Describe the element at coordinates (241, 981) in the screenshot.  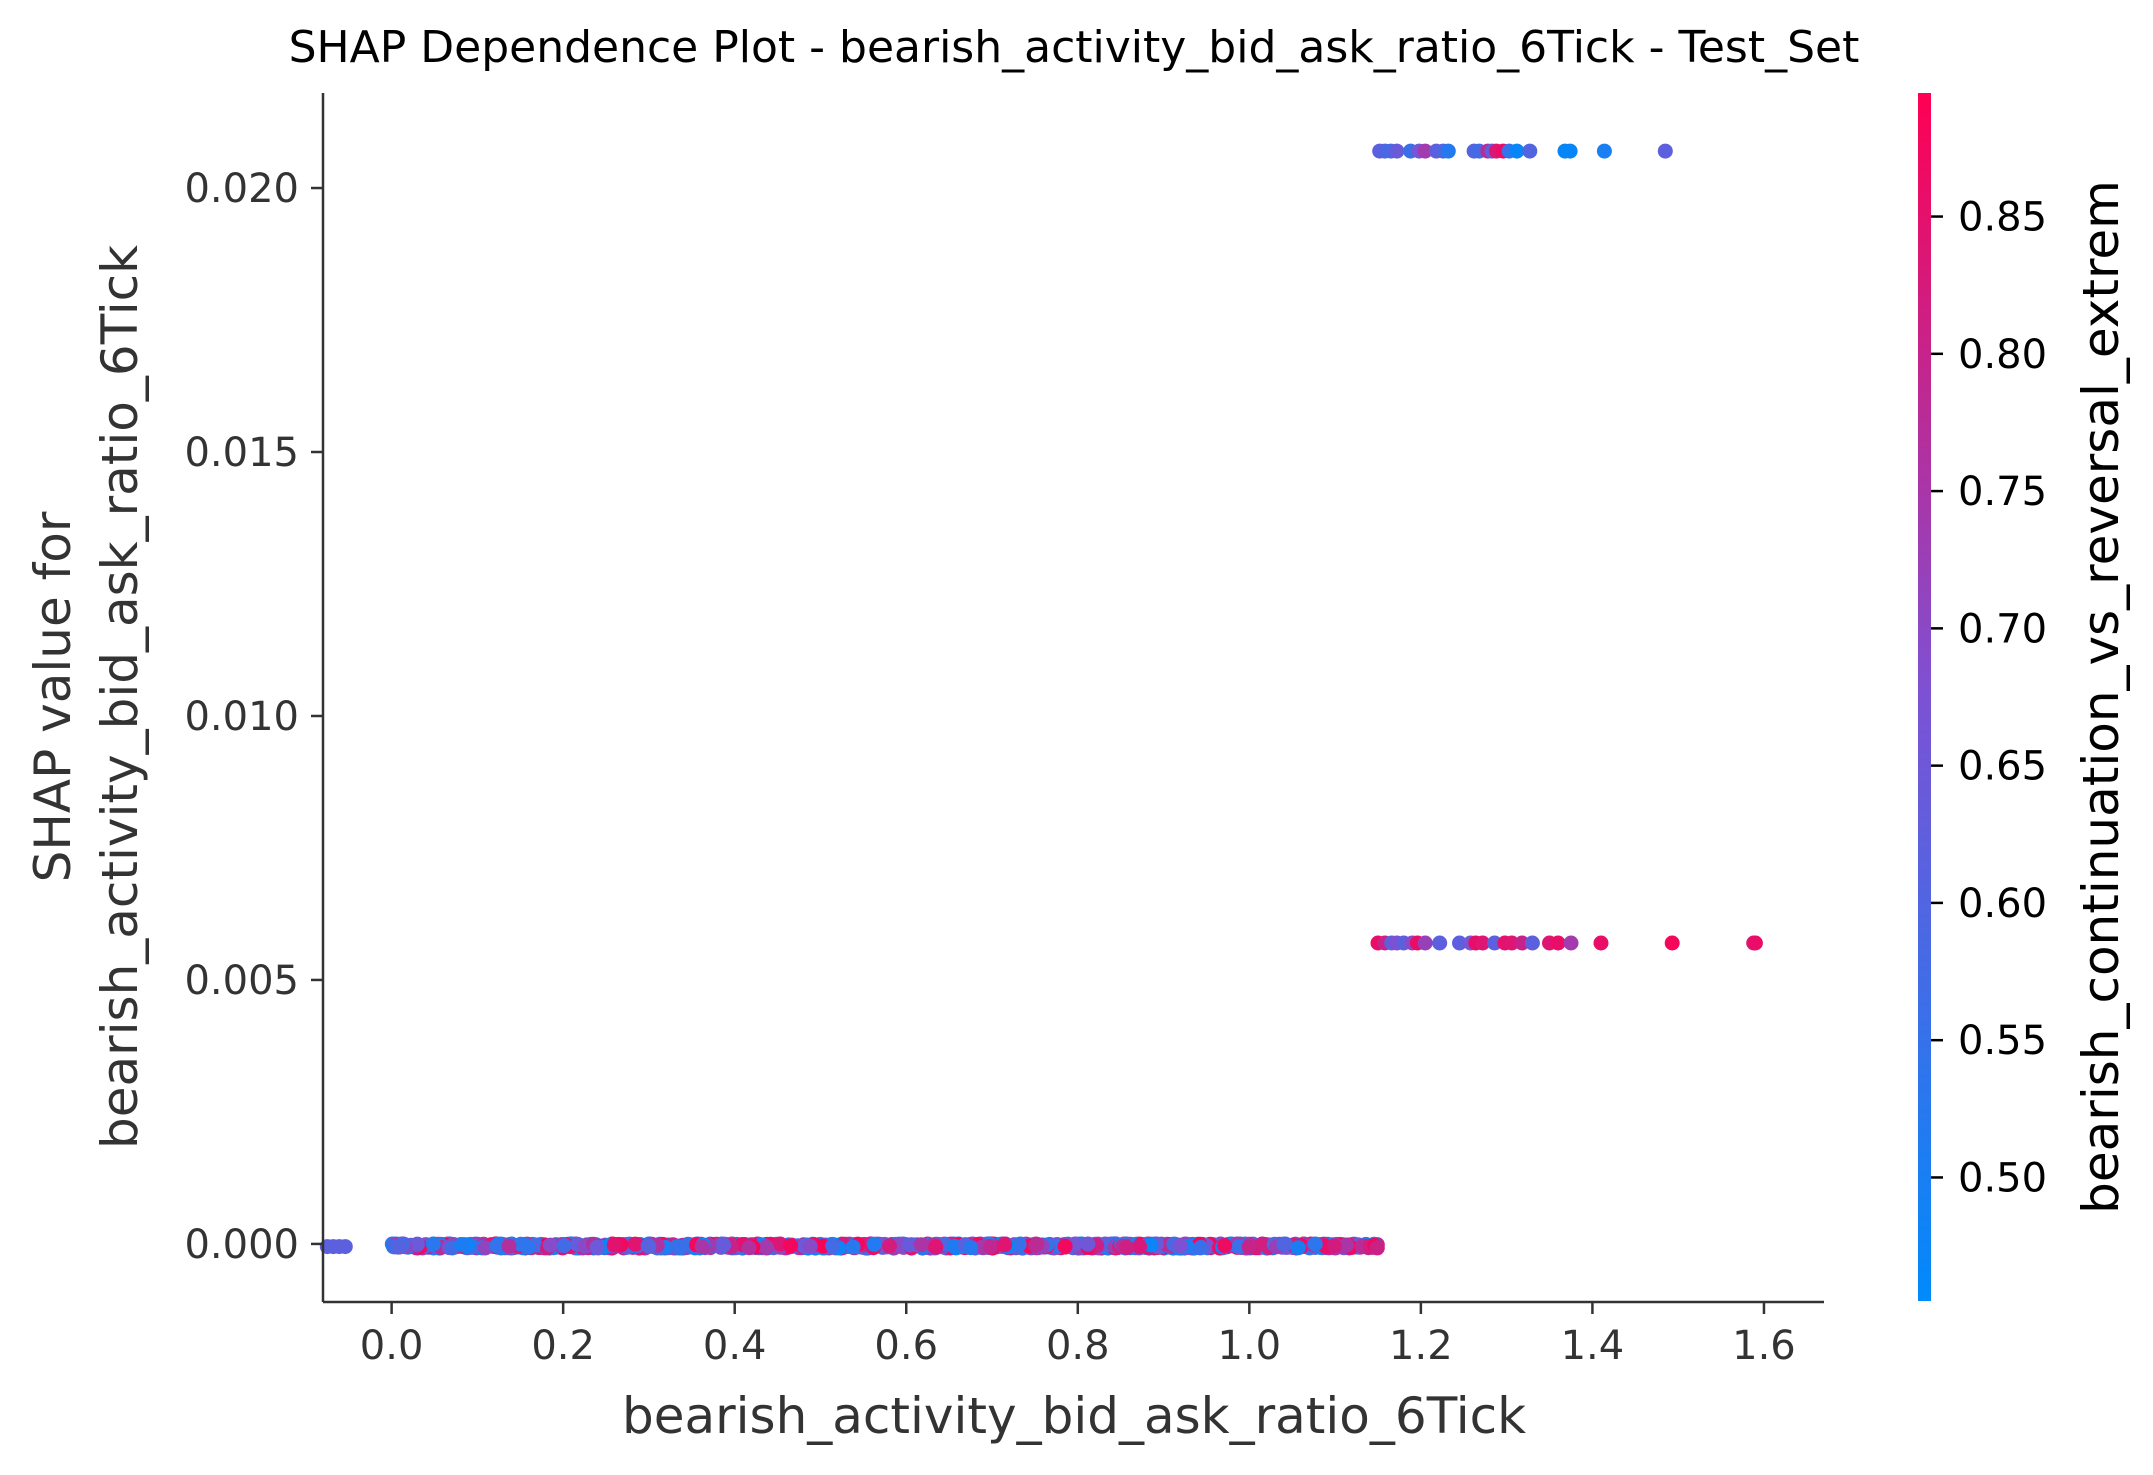
I see `y-tick-label: 0.005` at that location.